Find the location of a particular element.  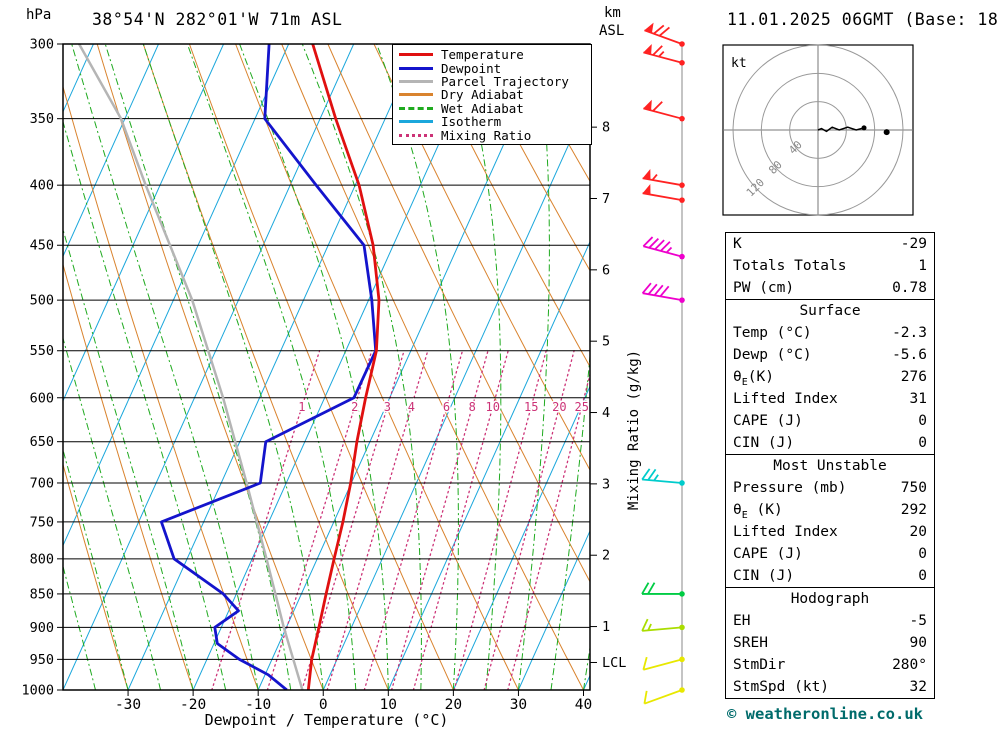

hodograph-unit-label: kt is located at coordinates (739, 63).